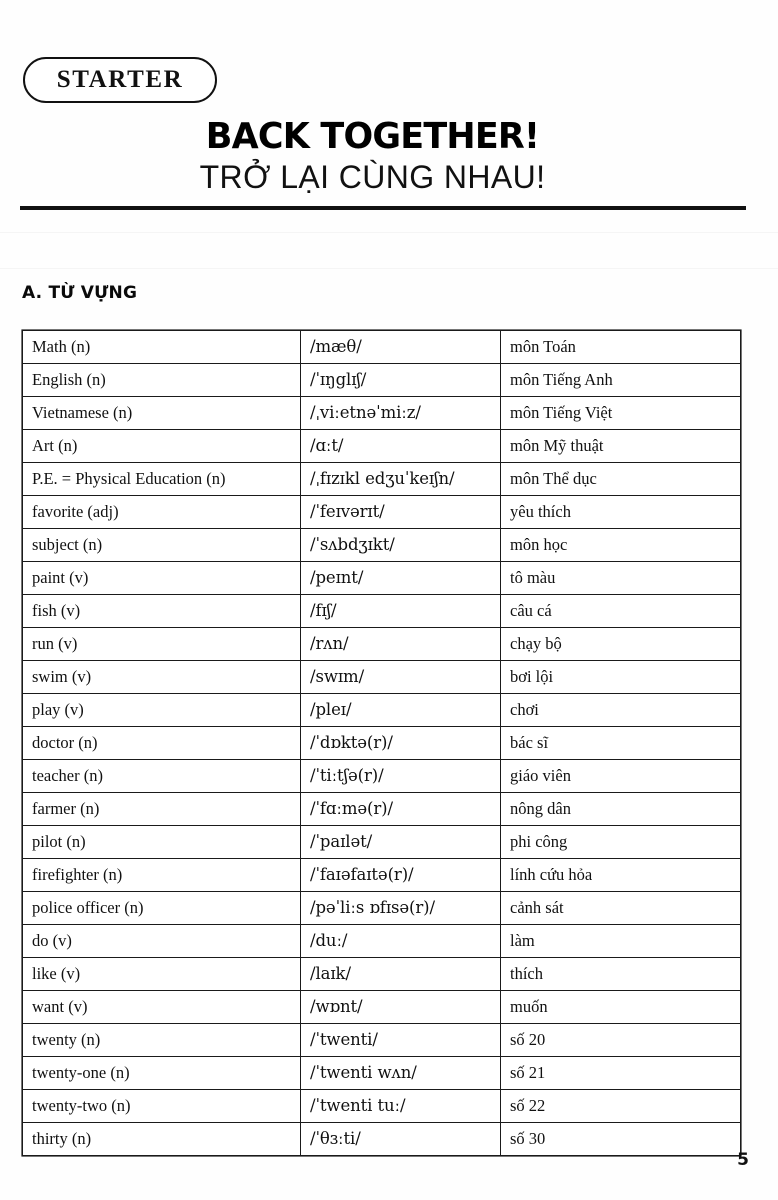 This screenshot has width=778, height=1200. I want to click on table-row: favorite (adj)/ˈfeɪvərɪt/yêu thích, so click(381, 512).